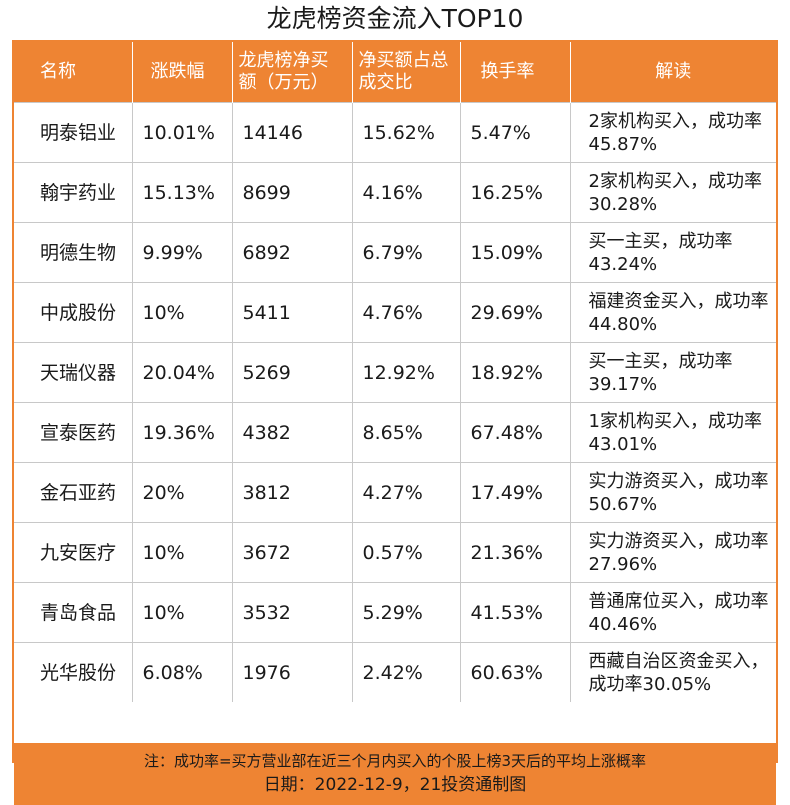 This screenshot has height=805, width=790. I want to click on cell-ratio: 12.92%, so click(406, 372).